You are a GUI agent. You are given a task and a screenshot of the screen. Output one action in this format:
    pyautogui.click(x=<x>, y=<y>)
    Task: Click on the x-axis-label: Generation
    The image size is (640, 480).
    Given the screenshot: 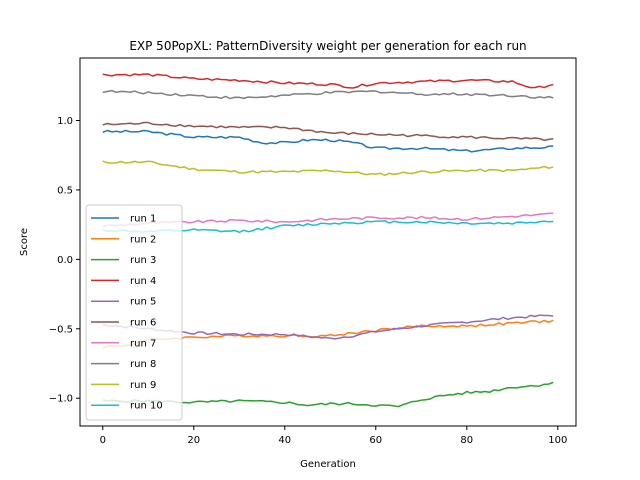 What is the action you would take?
    pyautogui.click(x=328, y=464)
    